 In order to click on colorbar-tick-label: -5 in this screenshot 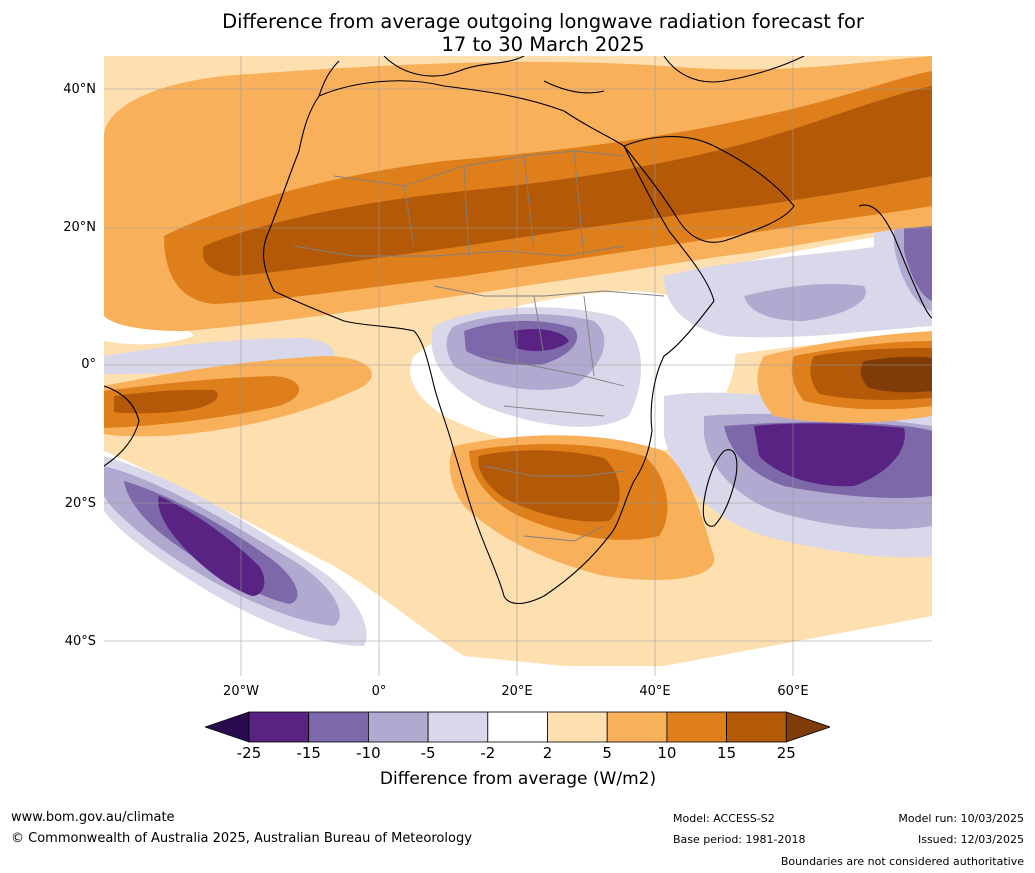, I will do `click(428, 753)`.